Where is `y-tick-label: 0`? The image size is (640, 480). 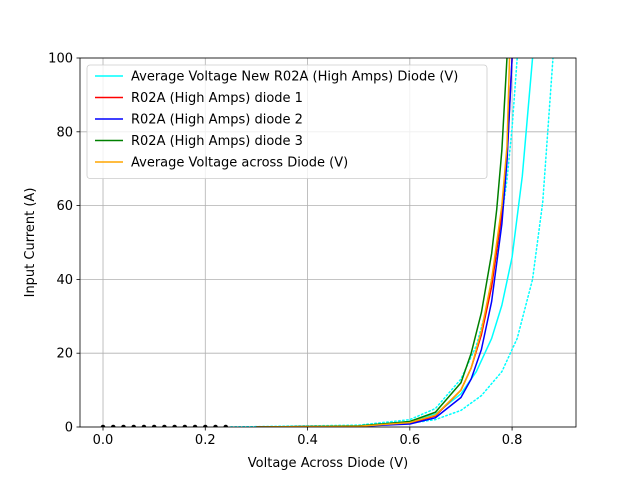
y-tick-label: 0 is located at coordinates (69, 428).